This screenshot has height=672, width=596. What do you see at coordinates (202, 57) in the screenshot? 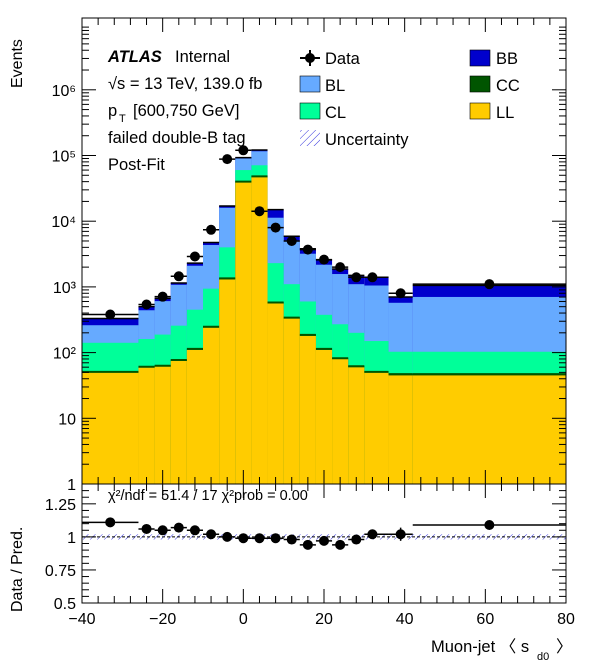
I see `internal-label: Internal` at bounding box center [202, 57].